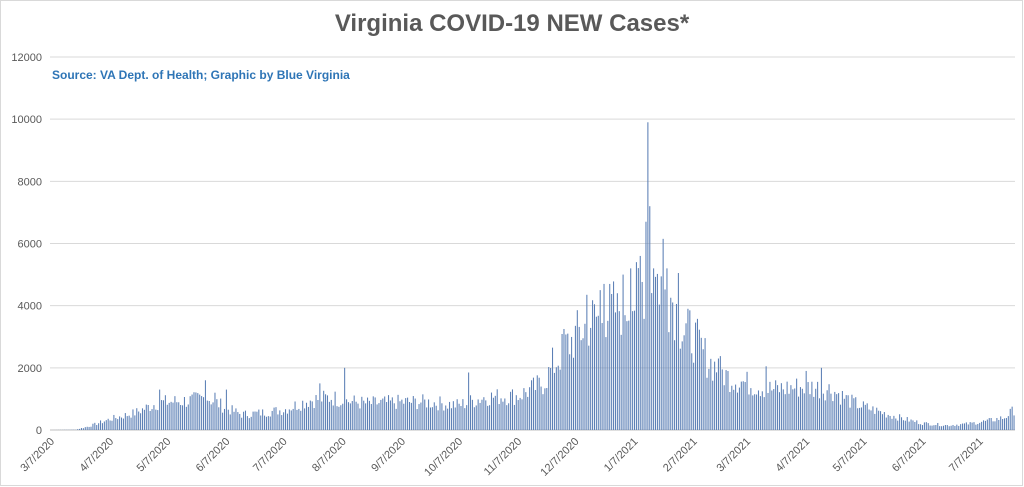 The image size is (1024, 487). I want to click on y-tick-label: 0, so click(39, 431).